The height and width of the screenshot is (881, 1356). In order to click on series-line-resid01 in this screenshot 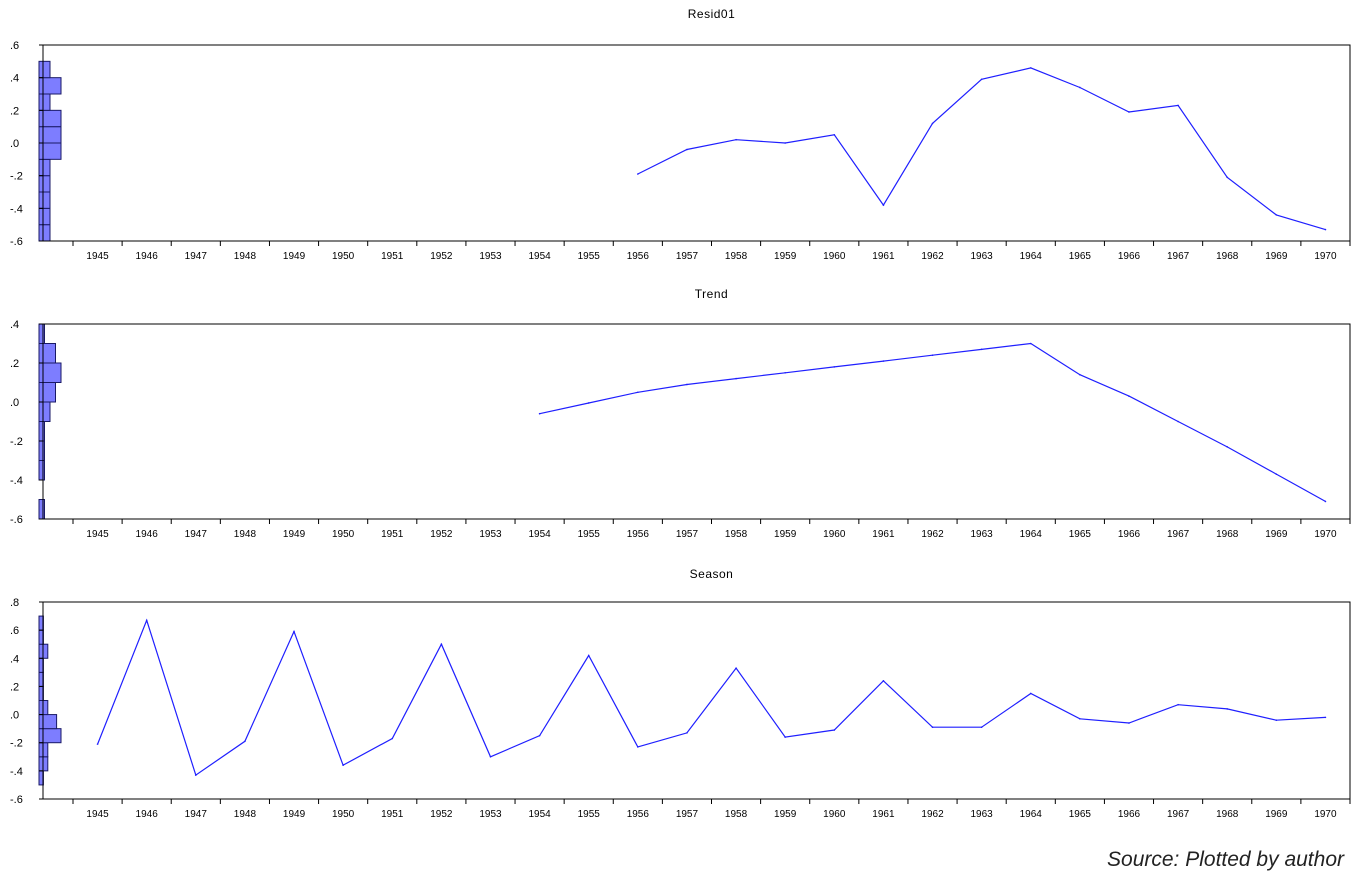, I will do `click(981, 149)`.